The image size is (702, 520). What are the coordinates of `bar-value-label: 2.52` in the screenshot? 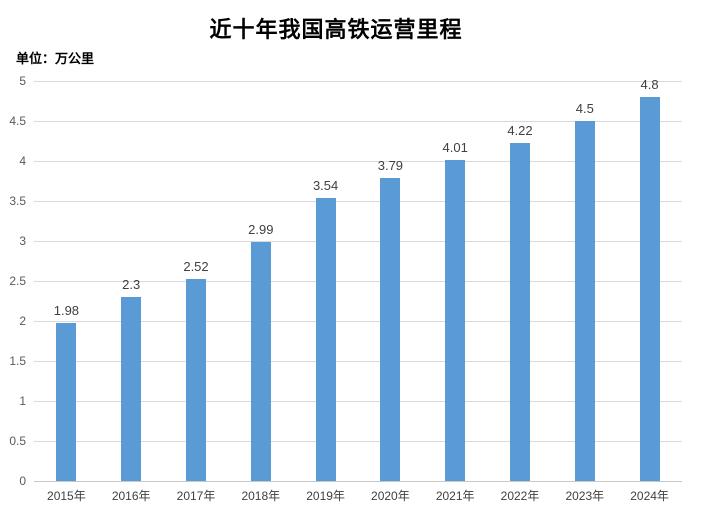 It's located at (196, 267).